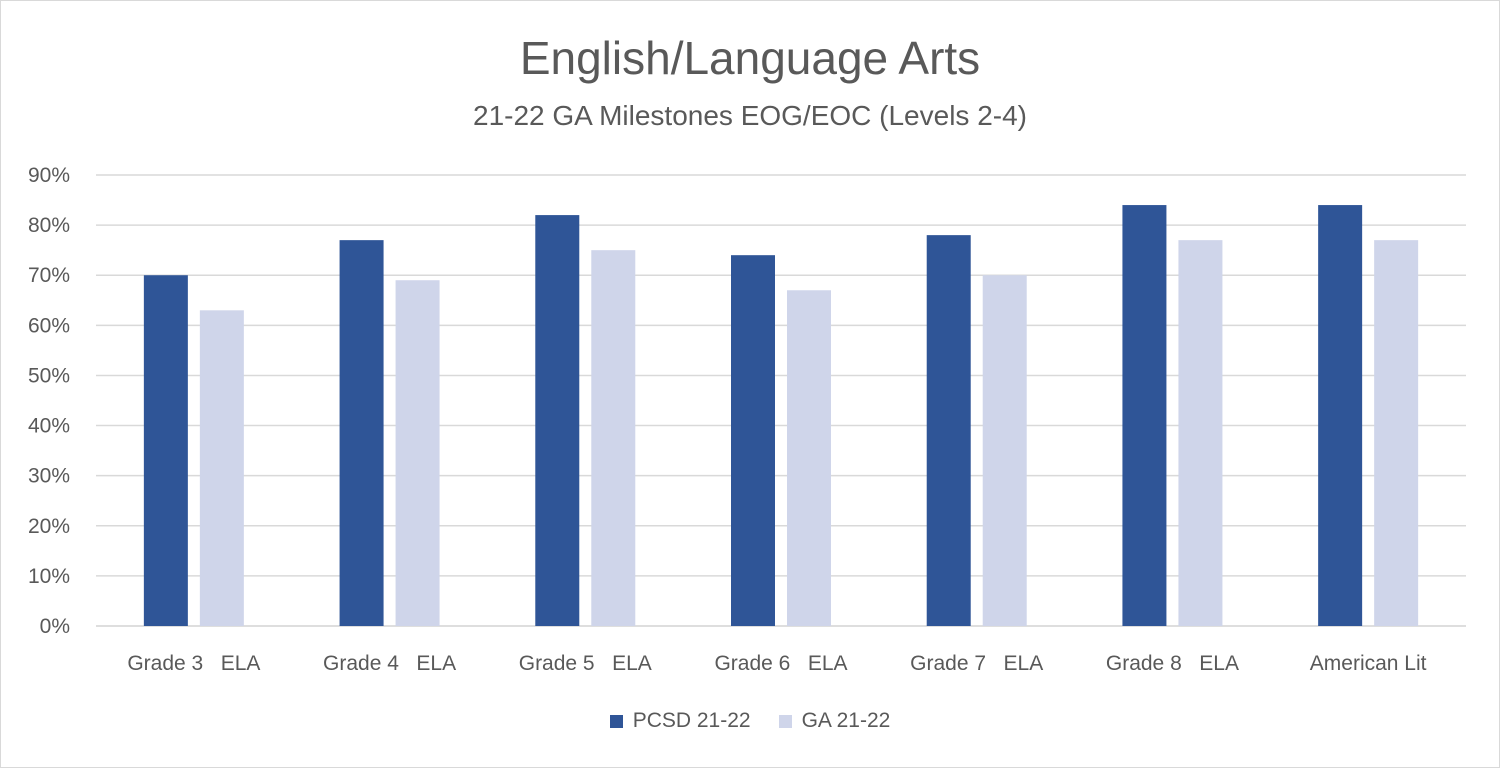 The width and height of the screenshot is (1500, 768). What do you see at coordinates (750, 115) in the screenshot?
I see `chart-subtitle: 21-22 GA Milestones EOG/EOC (Levels 2-4)` at bounding box center [750, 115].